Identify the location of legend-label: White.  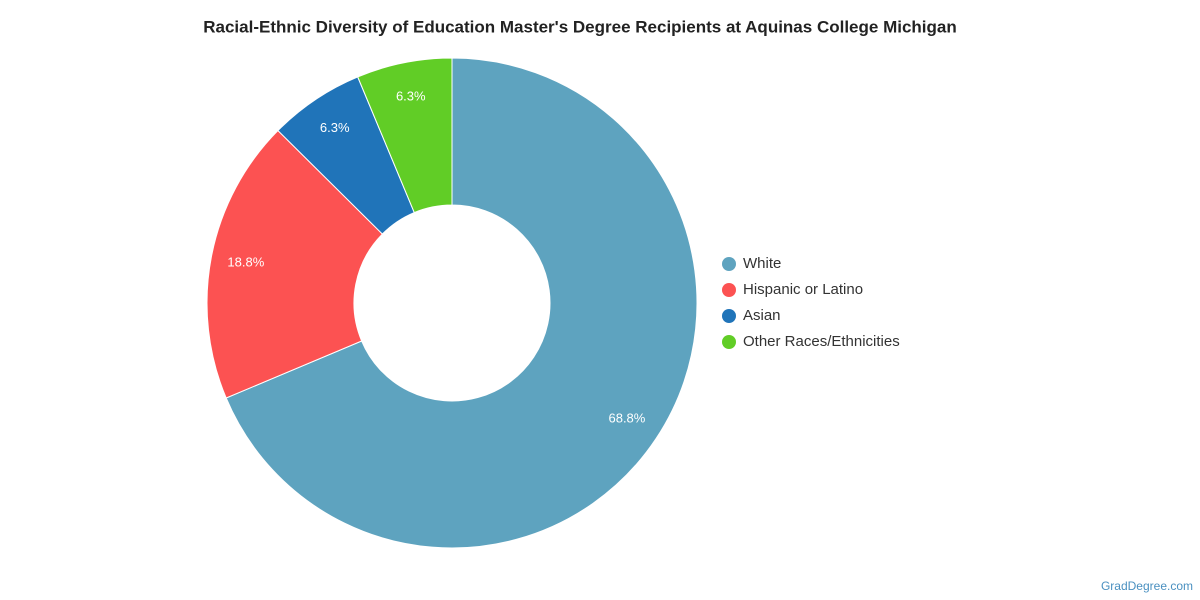
(762, 263).